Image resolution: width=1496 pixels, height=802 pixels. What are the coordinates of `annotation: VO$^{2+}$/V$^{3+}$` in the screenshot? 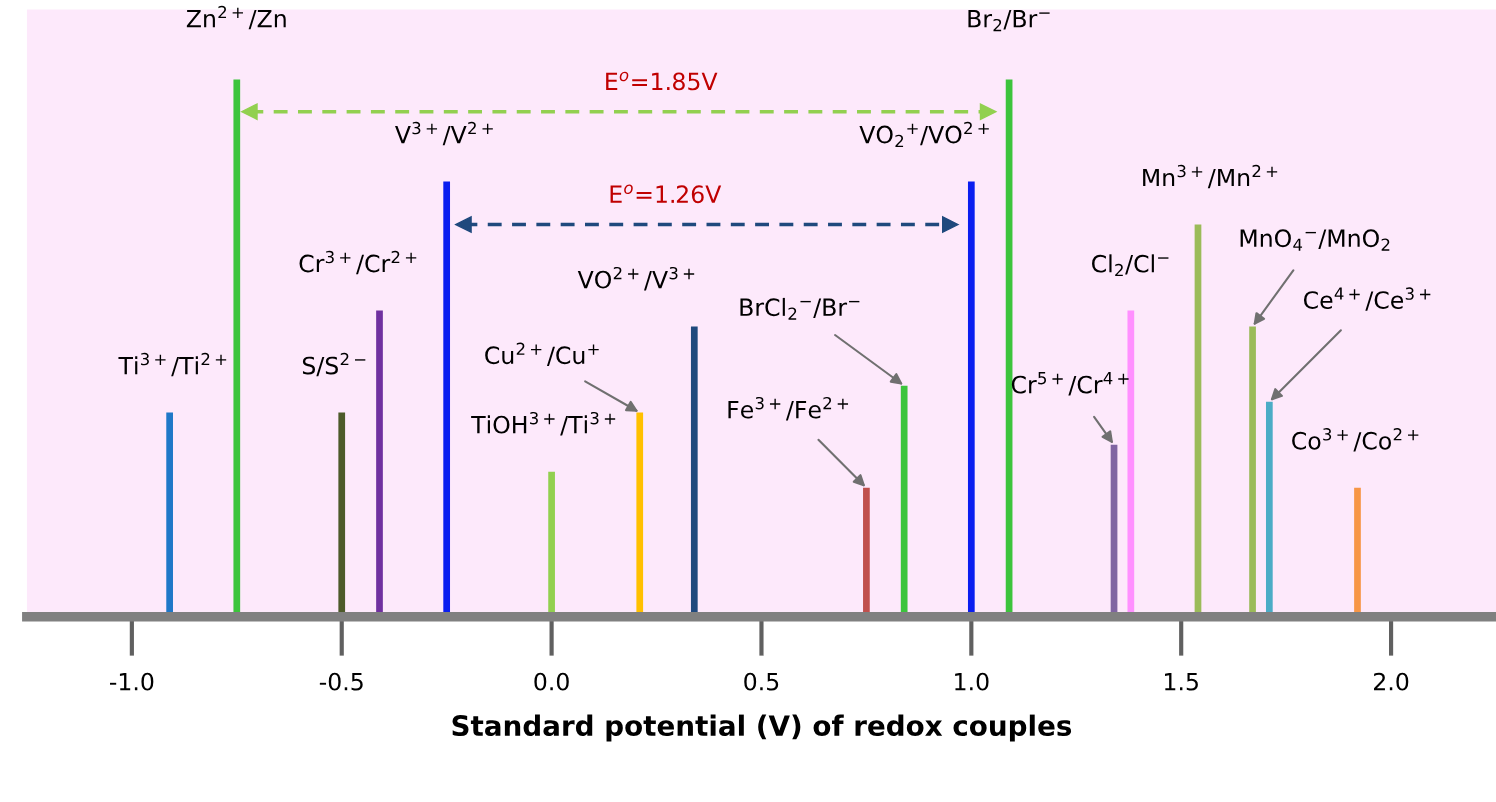 It's located at (636, 278).